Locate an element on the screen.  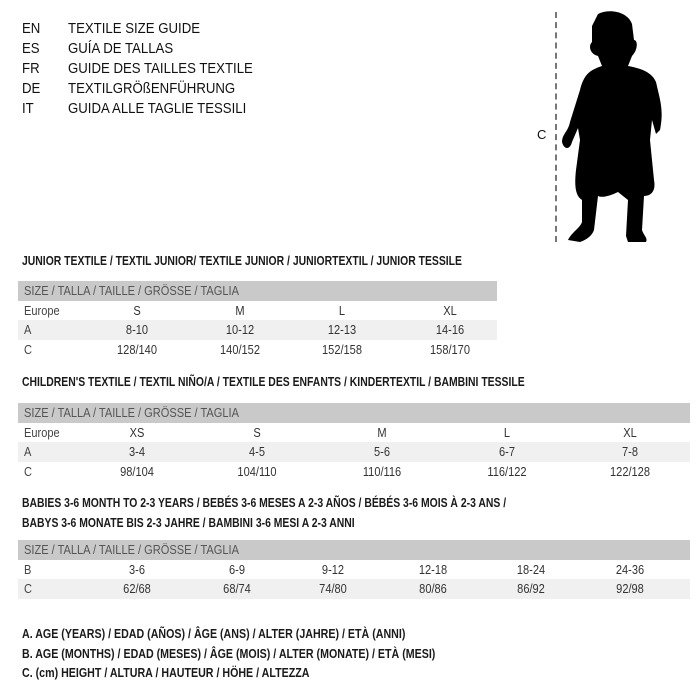
table-cell: 12-18 is located at coordinates (433, 569).